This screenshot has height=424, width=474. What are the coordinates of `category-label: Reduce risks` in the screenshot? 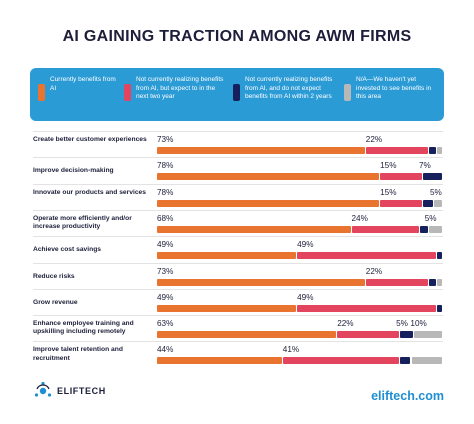 It's located at (54, 276).